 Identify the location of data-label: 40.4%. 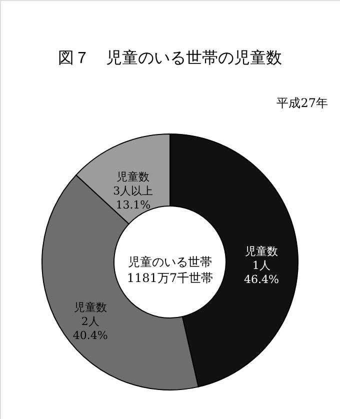
(90, 335).